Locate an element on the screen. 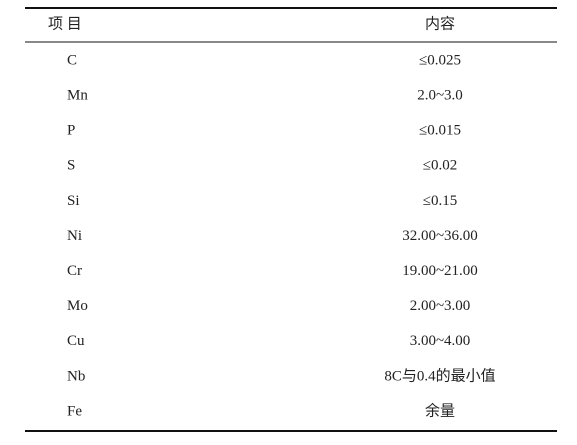  item-cell: Si is located at coordinates (73, 201).